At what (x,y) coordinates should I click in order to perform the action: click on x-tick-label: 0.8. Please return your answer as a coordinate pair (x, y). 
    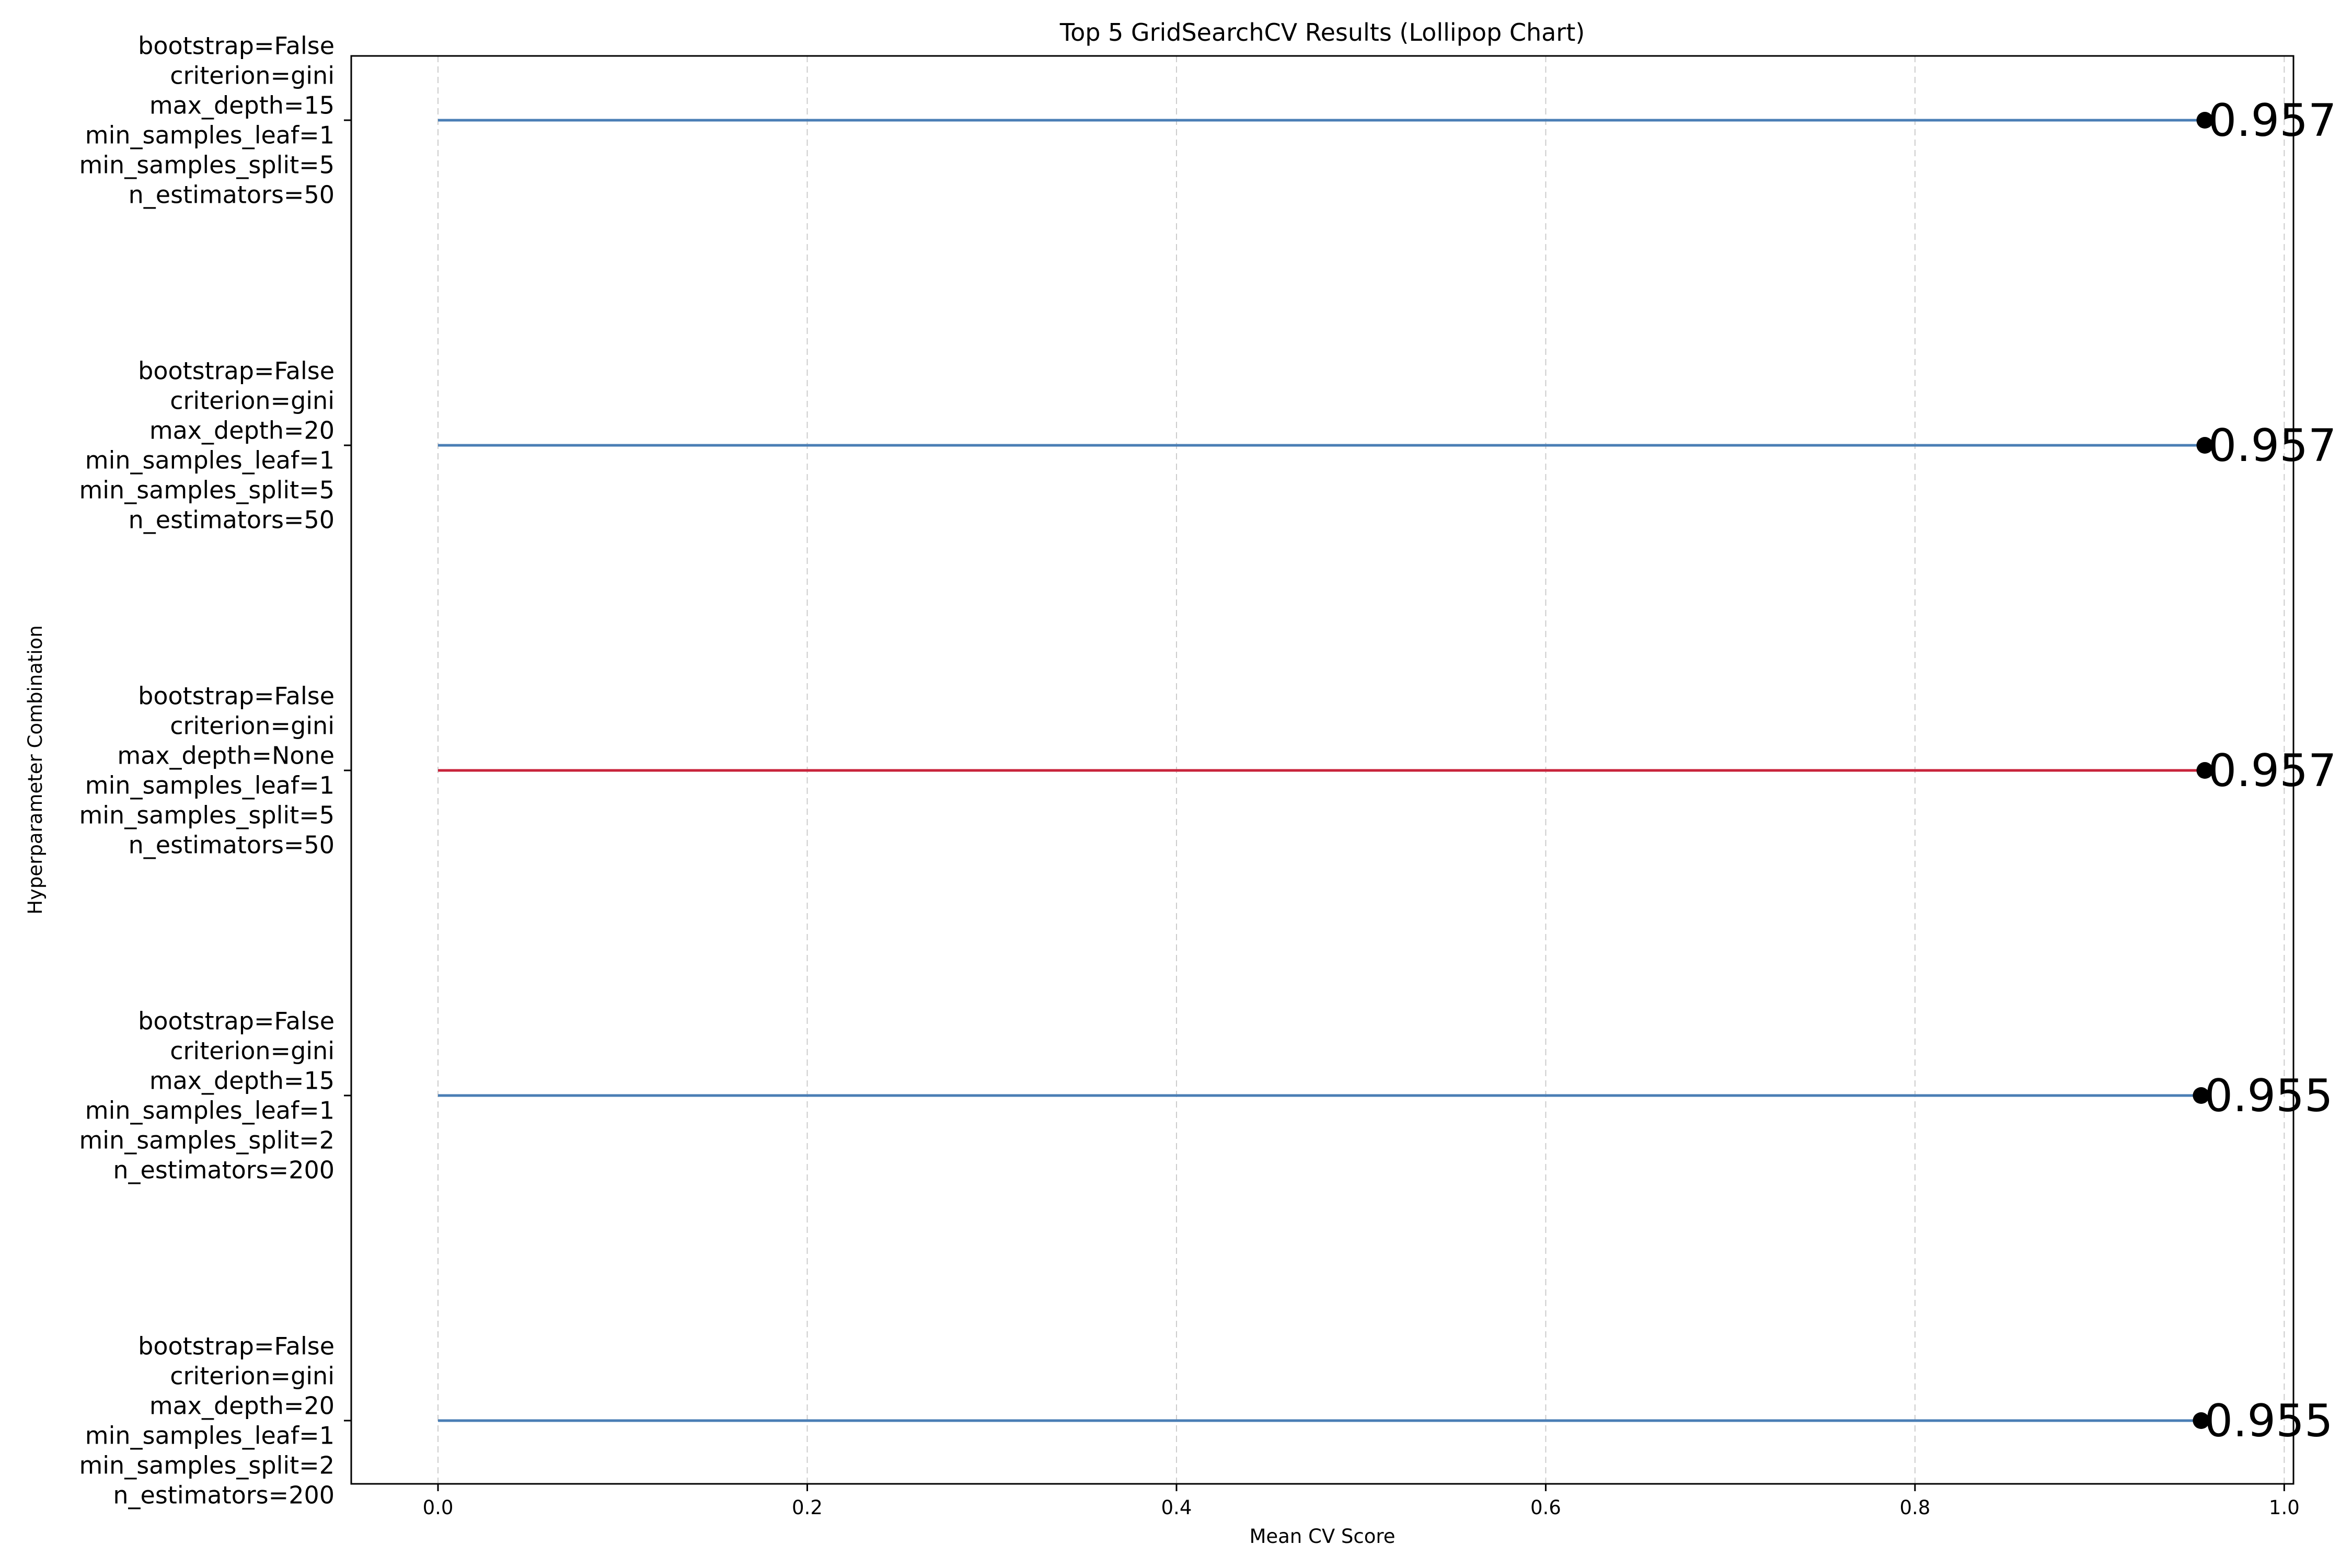
    Looking at the image, I should click on (1914, 1507).